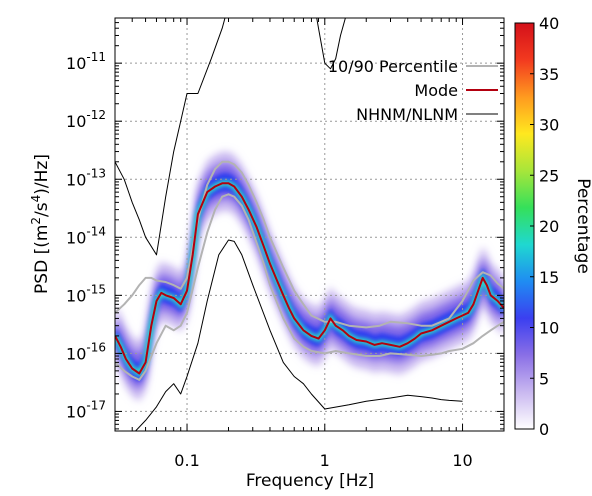 The height and width of the screenshot is (496, 592). Describe the element at coordinates (310, 481) in the screenshot. I see `x-axis-label: Frequency [Hz]` at that location.